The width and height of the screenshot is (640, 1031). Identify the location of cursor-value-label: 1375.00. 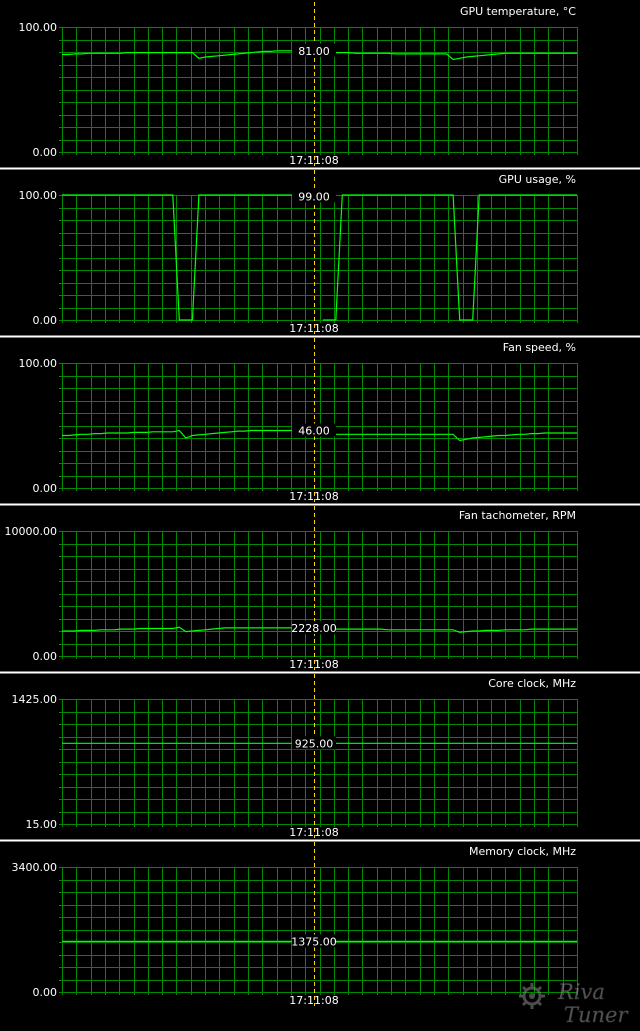
(314, 941).